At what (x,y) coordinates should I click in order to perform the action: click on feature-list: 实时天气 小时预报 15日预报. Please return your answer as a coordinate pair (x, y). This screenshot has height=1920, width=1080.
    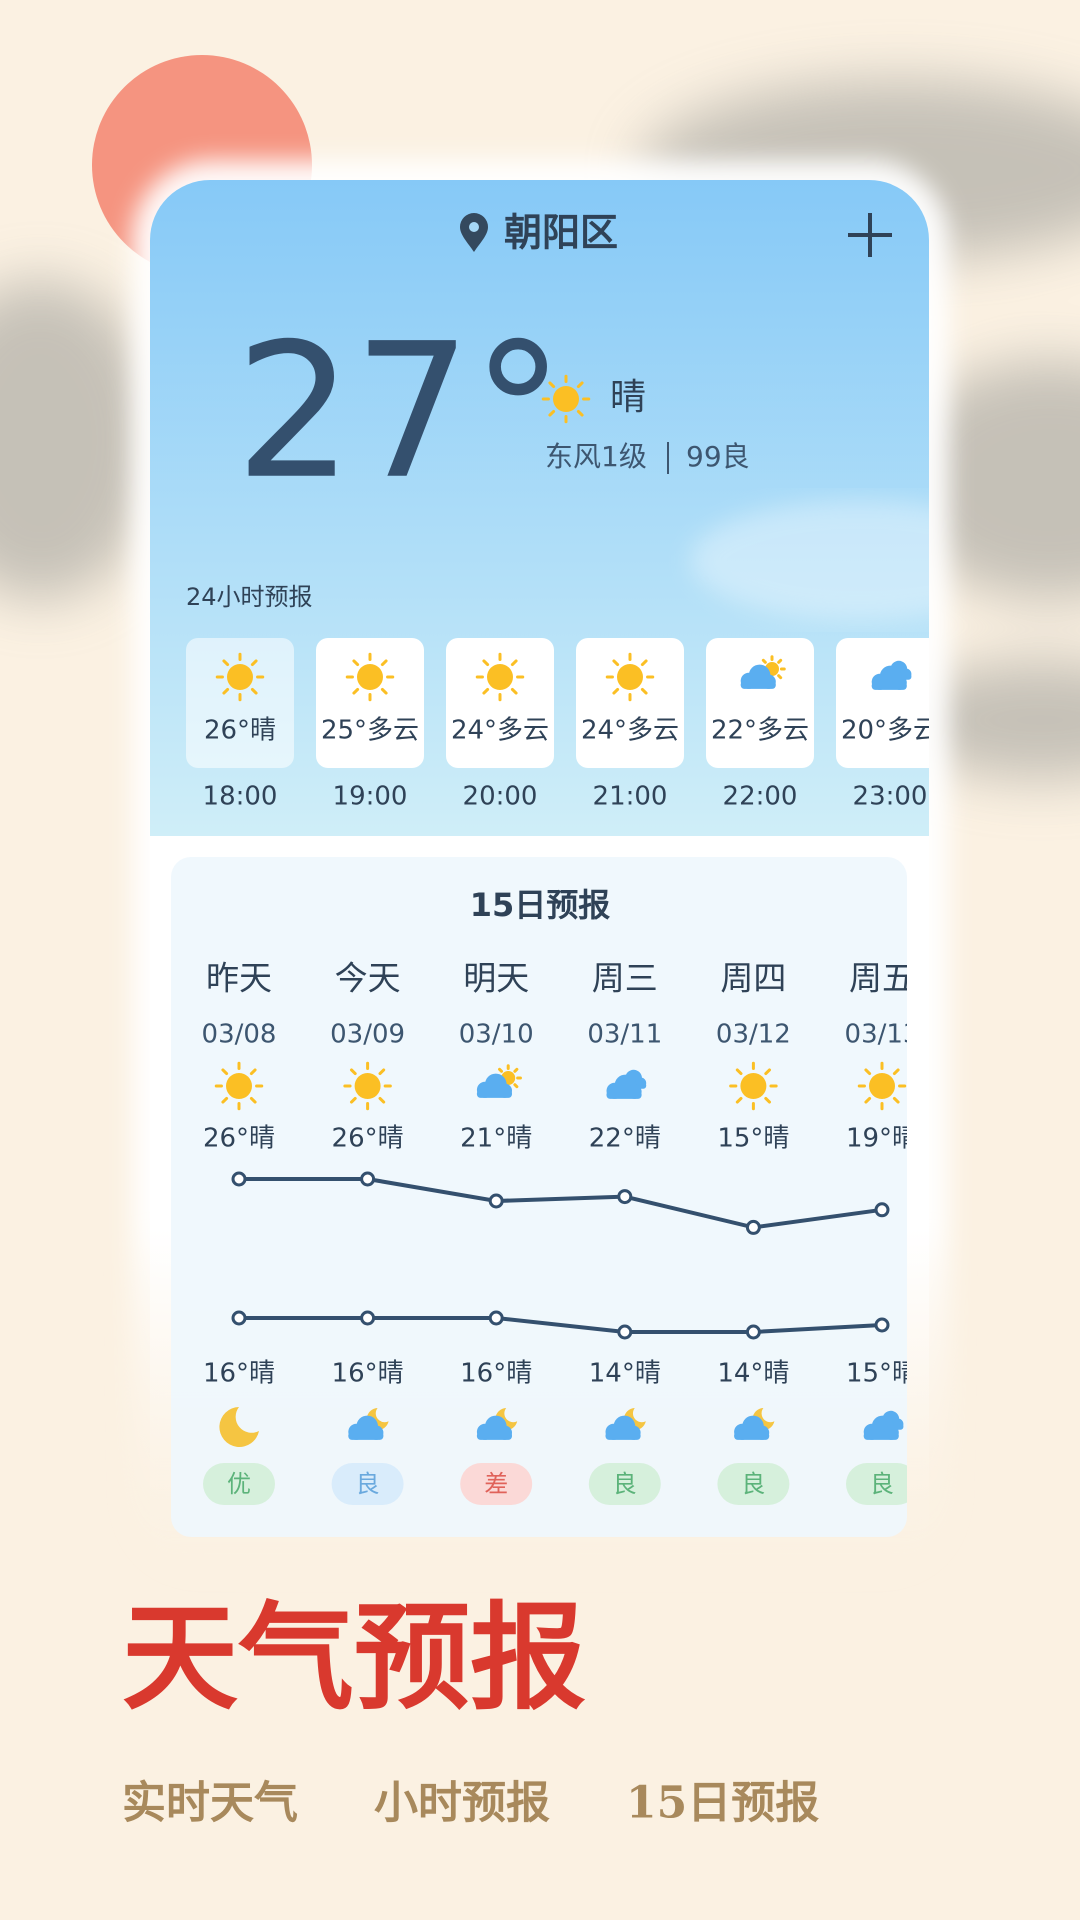
    Looking at the image, I should click on (470, 1803).